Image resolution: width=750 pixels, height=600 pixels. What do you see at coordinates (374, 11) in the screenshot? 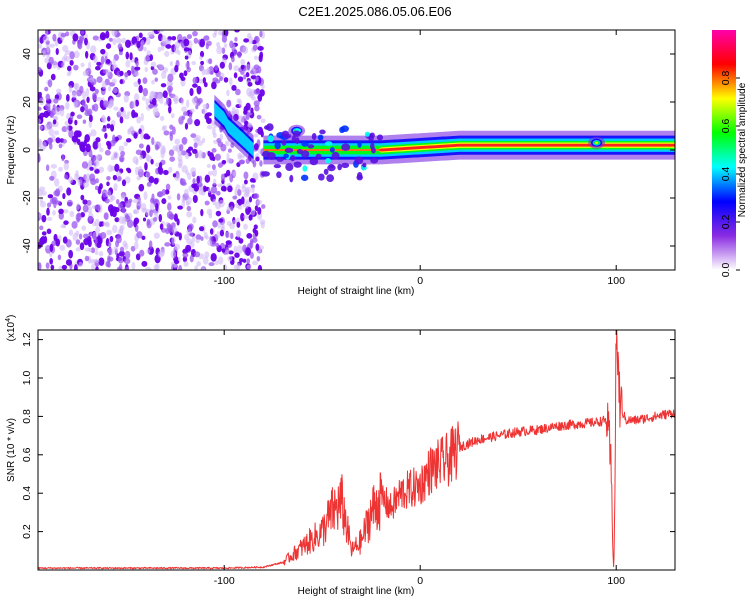
I see `chart-title: C2E1.2025.086.05.06.E06` at bounding box center [374, 11].